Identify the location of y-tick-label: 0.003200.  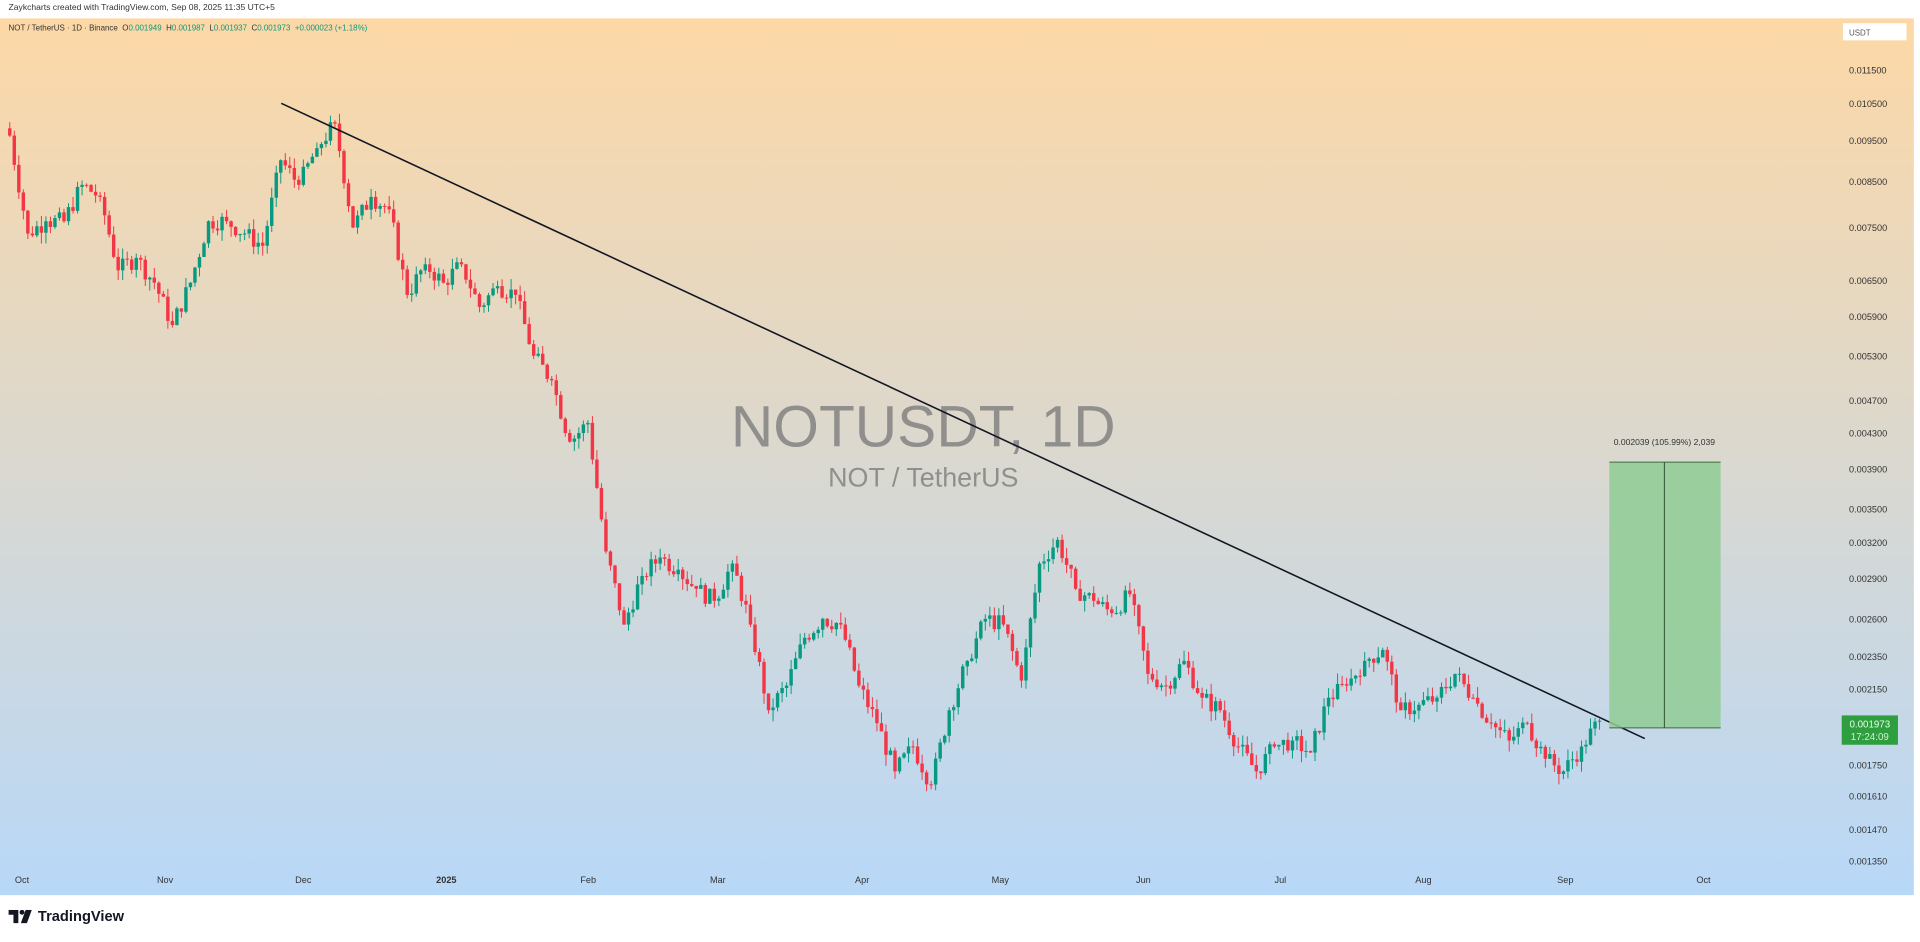
(1868, 543).